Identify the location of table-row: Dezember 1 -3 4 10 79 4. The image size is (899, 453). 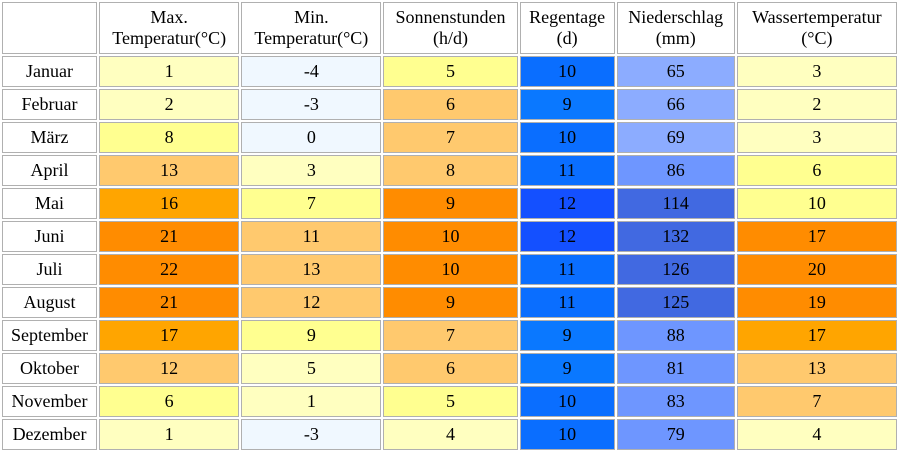
(449, 434).